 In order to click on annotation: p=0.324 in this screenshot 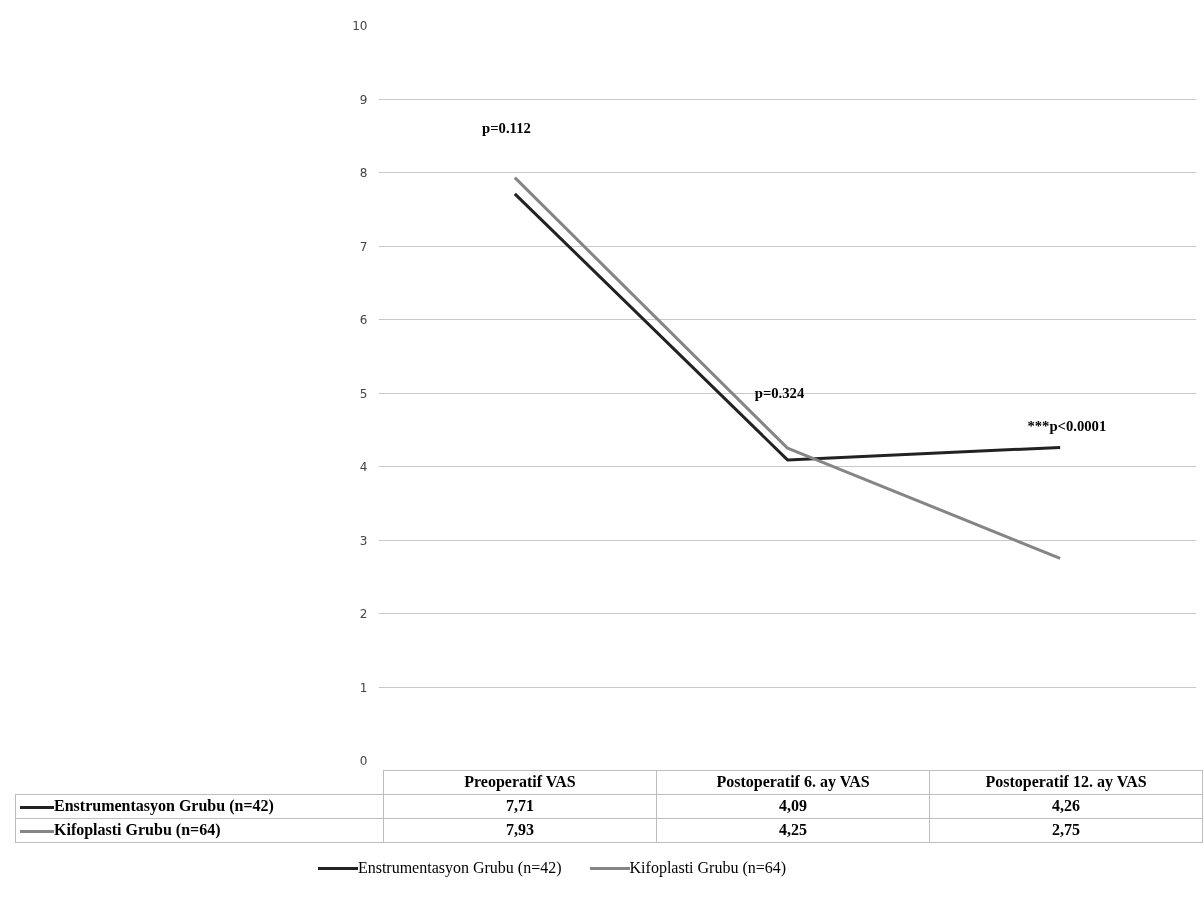, I will do `click(779, 393)`.